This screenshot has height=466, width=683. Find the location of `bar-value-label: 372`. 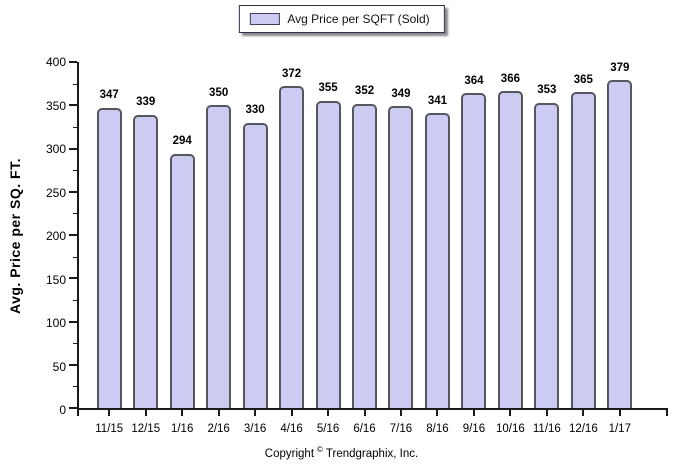

bar-value-label: 372 is located at coordinates (291, 73).